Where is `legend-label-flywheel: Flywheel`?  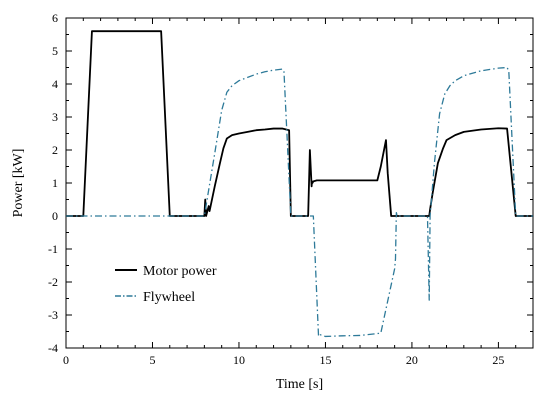
legend-label-flywheel: Flywheel is located at coordinates (169, 297).